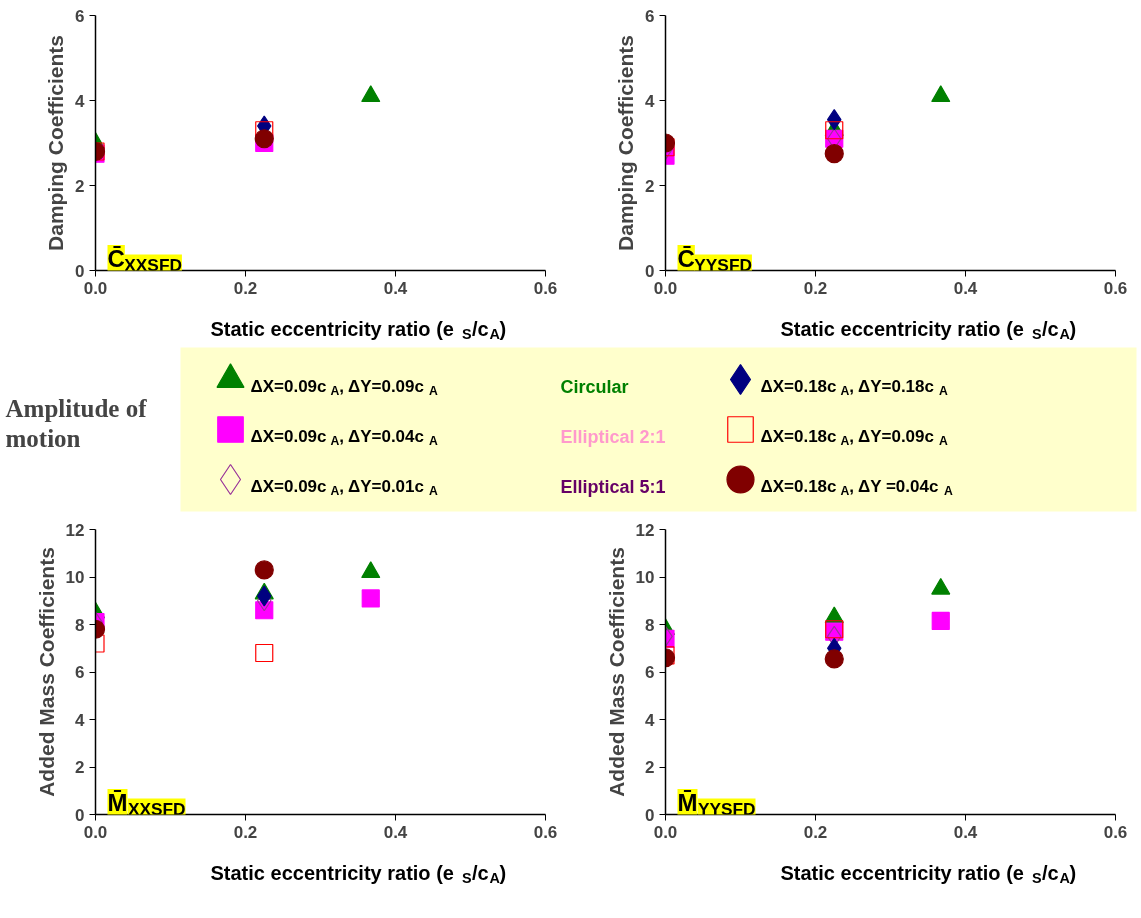 The width and height of the screenshot is (1141, 918). I want to click on text: Elliptical 2:1, so click(613, 436).